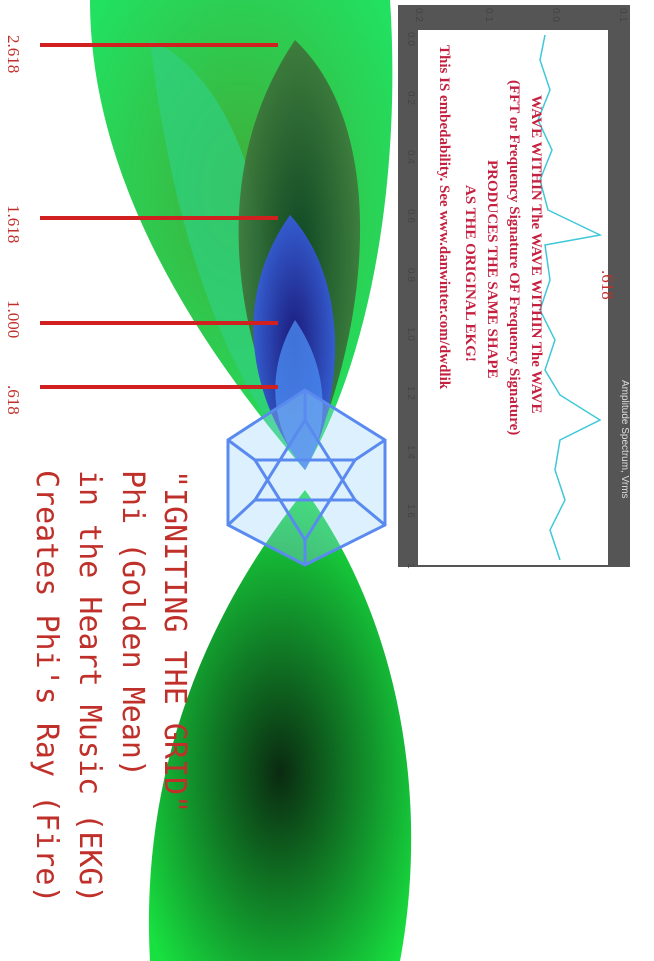 This screenshot has width=654, height=961. What do you see at coordinates (470, 273) in the screenshot?
I see `spectrum-line-text: AS THE ORIGINAL EKG!` at bounding box center [470, 273].